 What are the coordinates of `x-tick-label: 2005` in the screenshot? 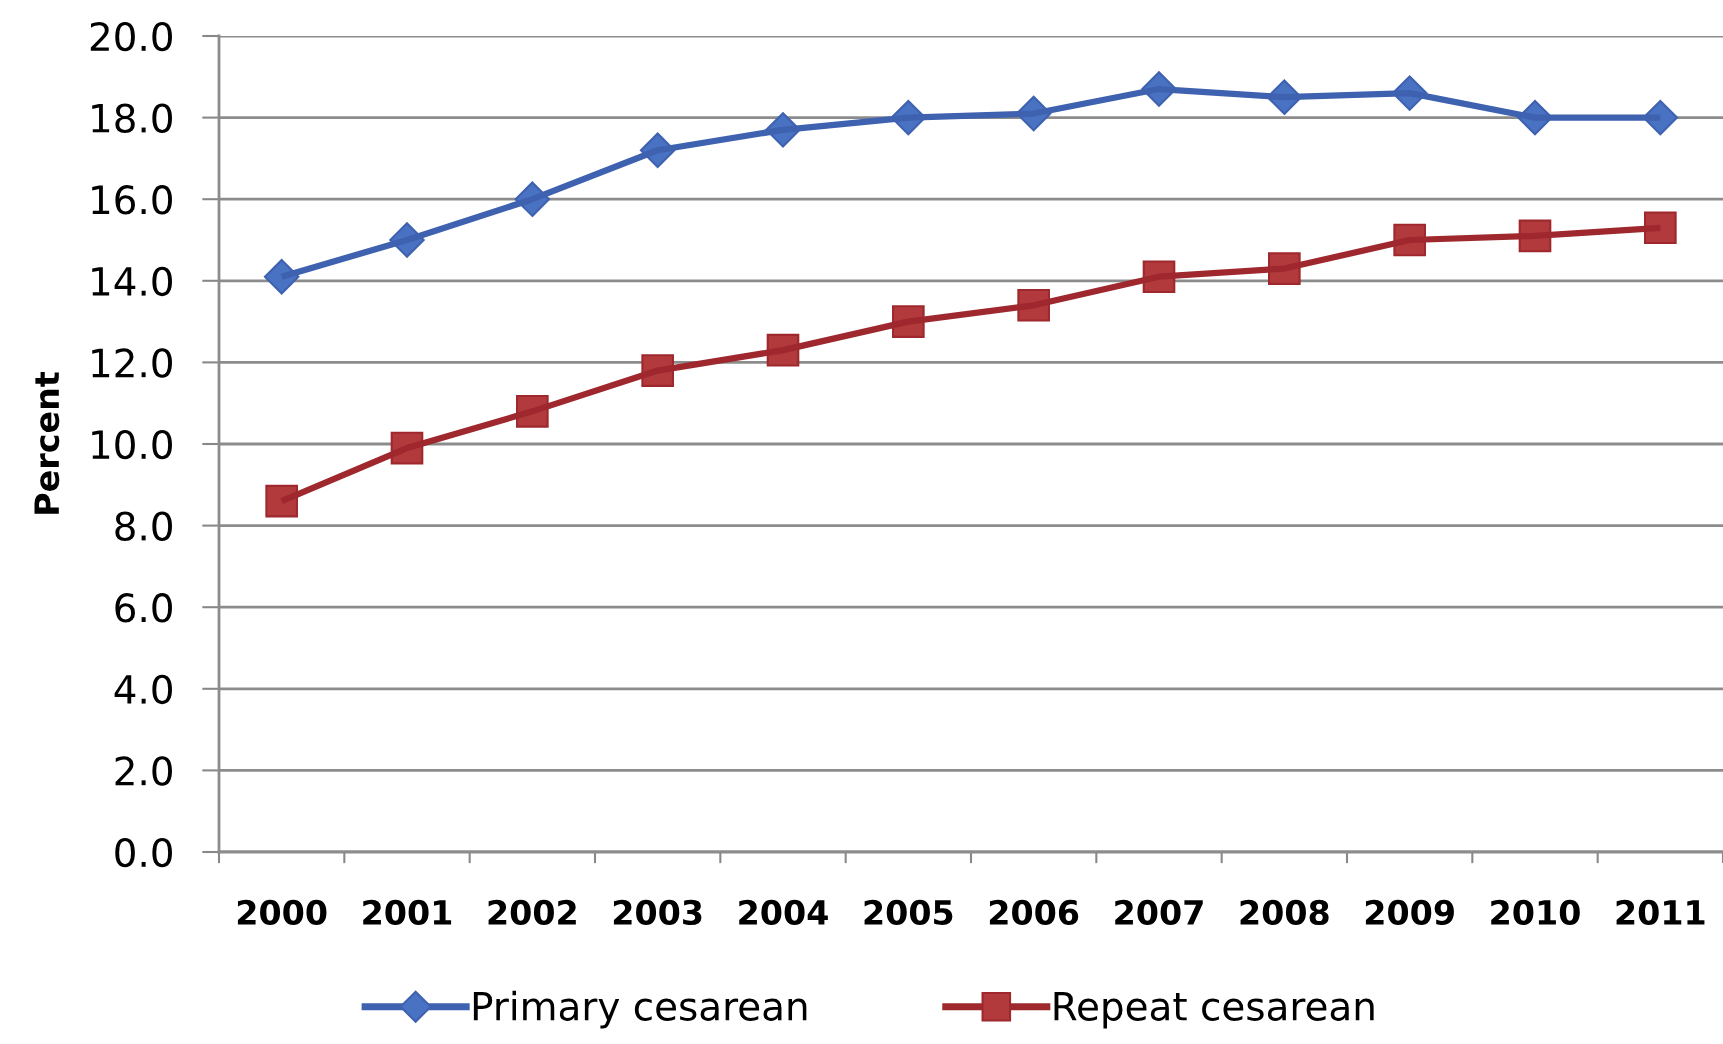 It's located at (908, 912).